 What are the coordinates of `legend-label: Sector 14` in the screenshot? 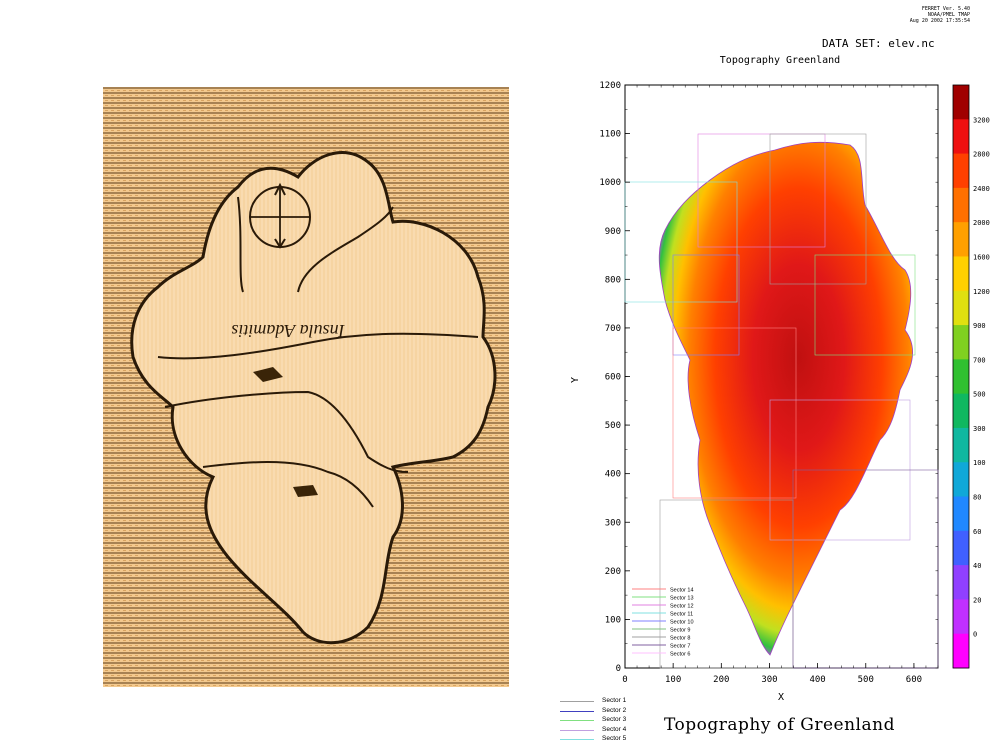 It's located at (682, 591).